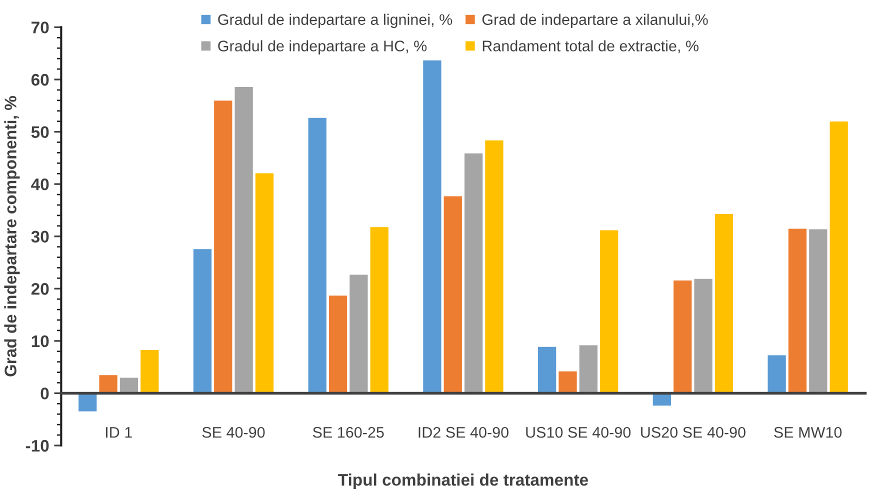  I want to click on y-tick-label: 0, so click(44, 394).